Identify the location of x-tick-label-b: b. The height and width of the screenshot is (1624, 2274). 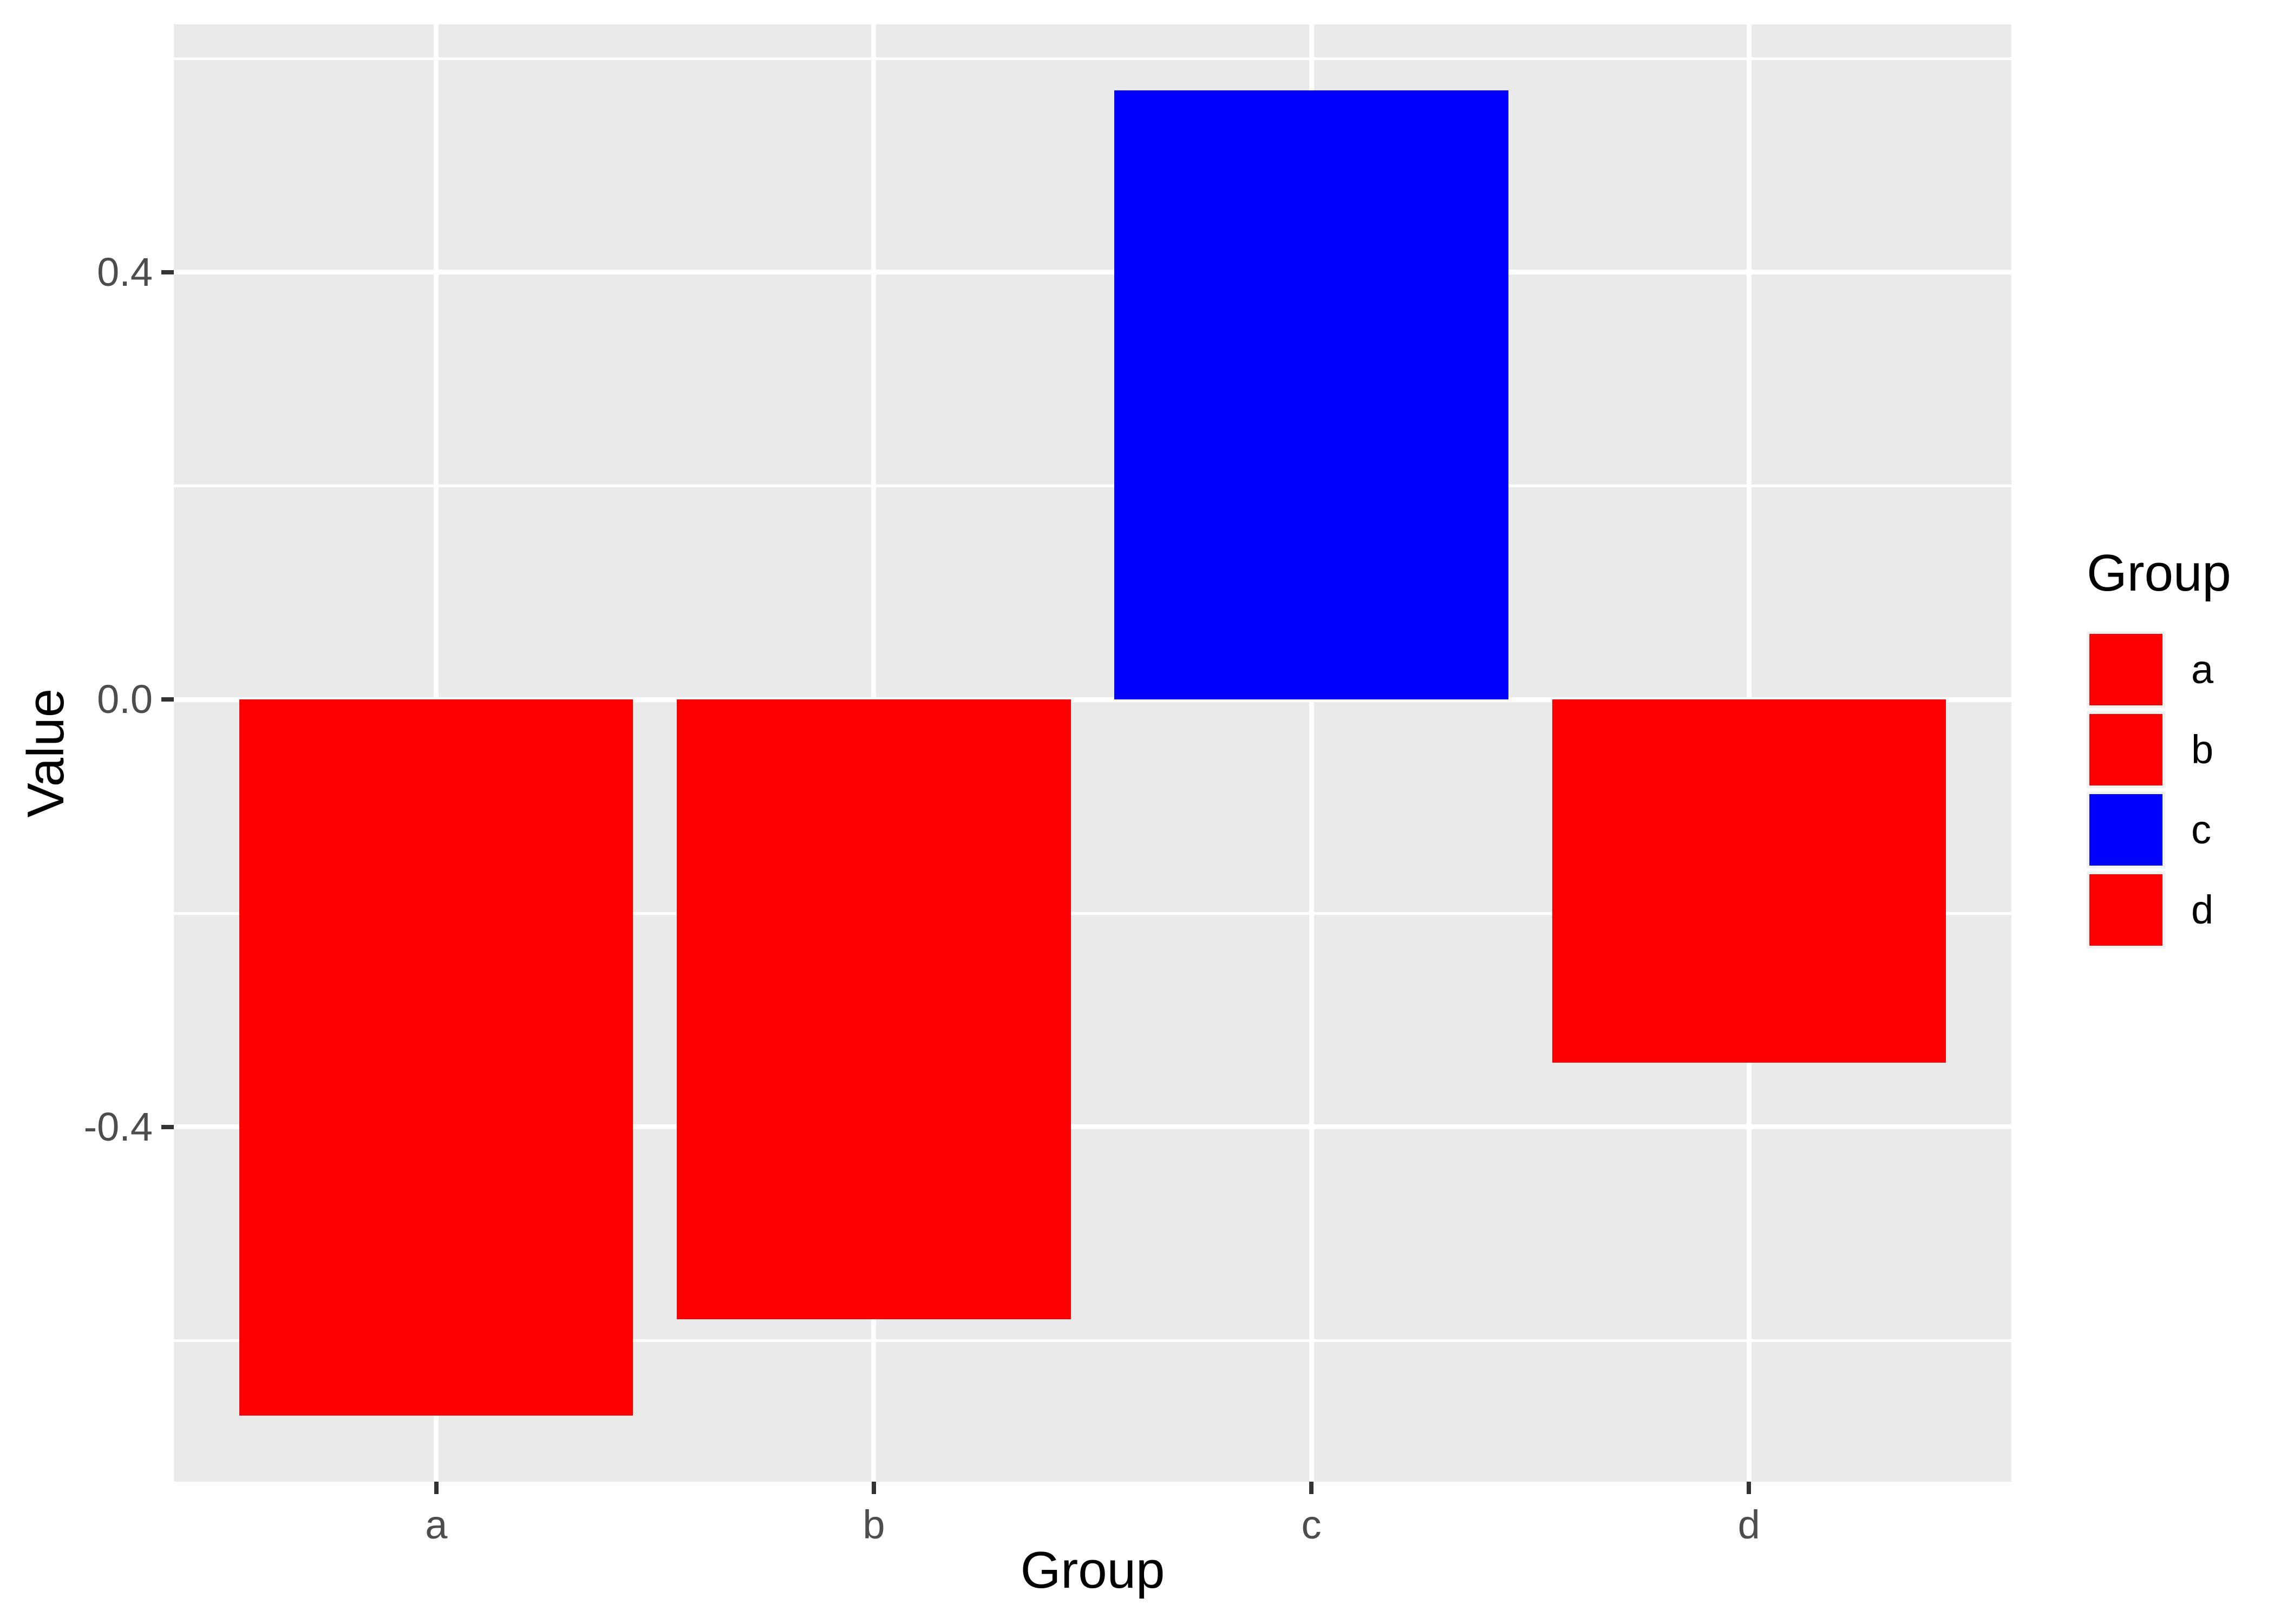
(874, 1525).